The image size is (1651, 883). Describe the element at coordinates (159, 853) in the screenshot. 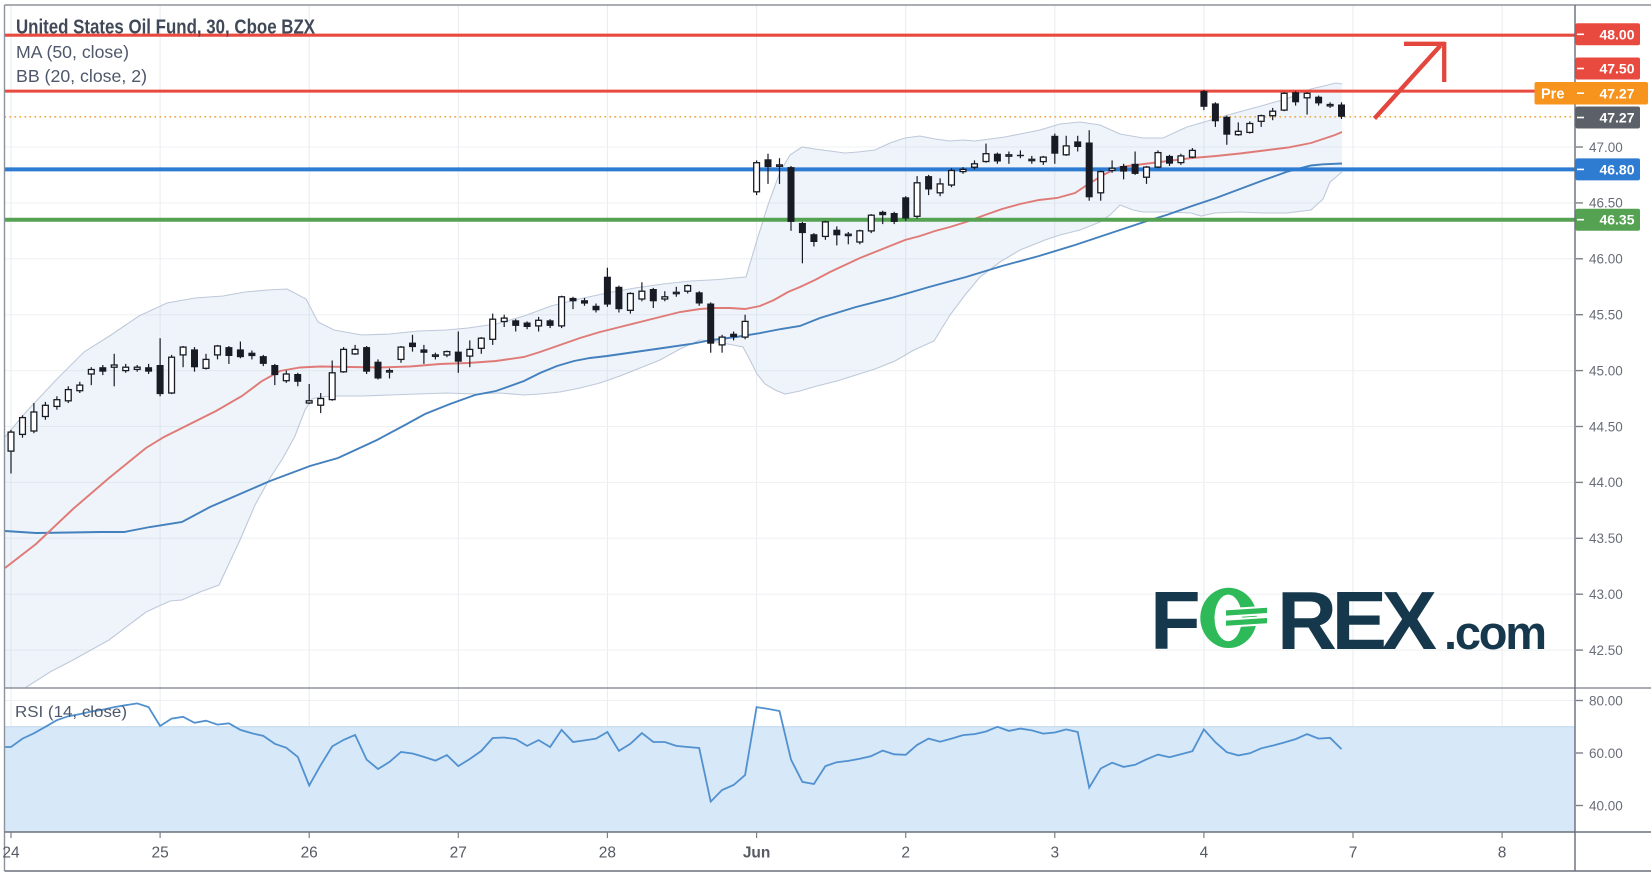

I see `svg-text: 25` at that location.